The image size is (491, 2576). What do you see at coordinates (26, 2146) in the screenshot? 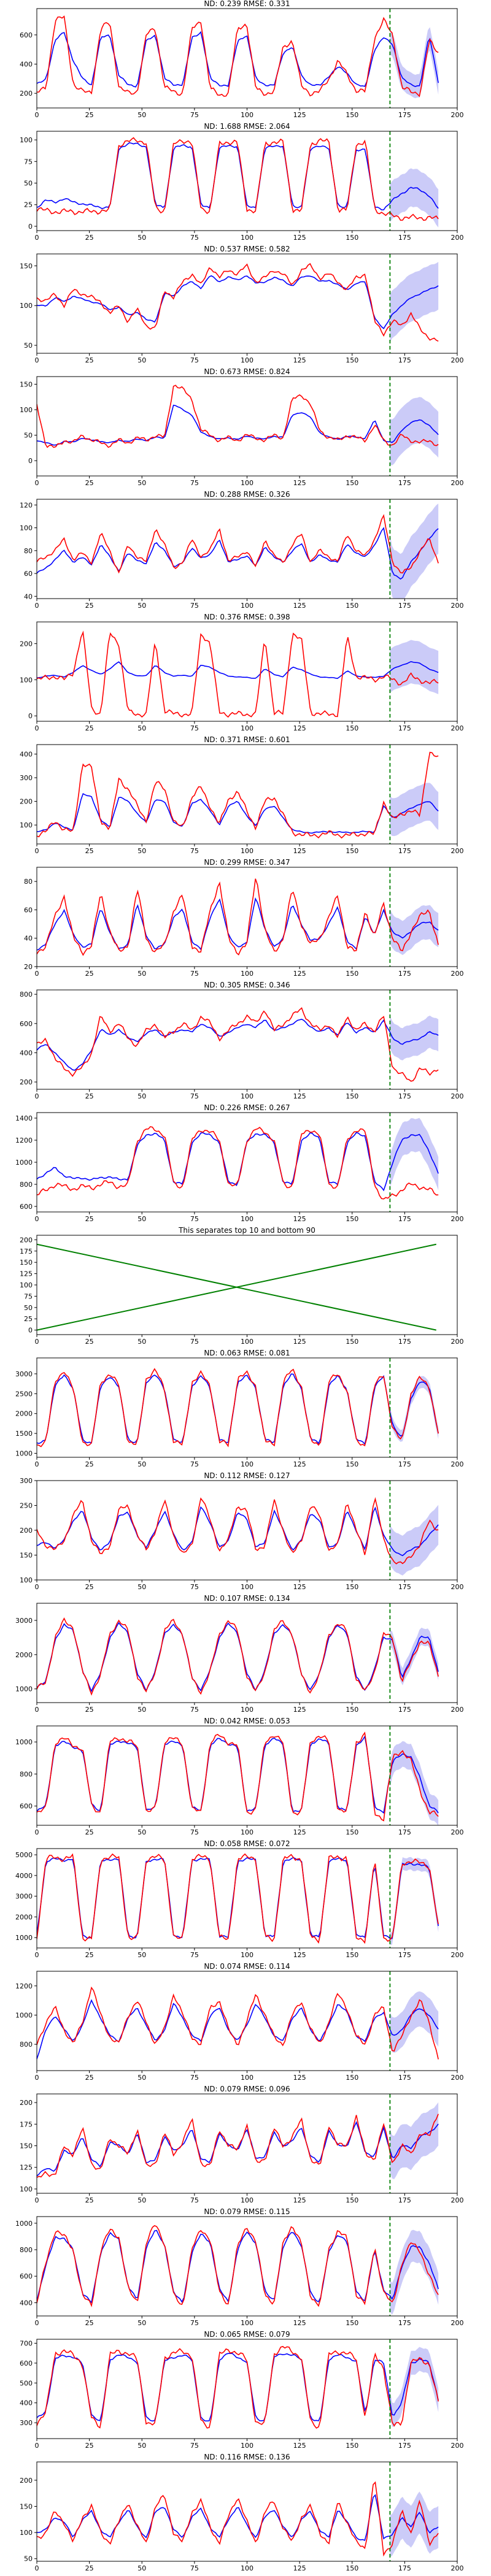
I see `y-tick-label: 150` at bounding box center [26, 2146].